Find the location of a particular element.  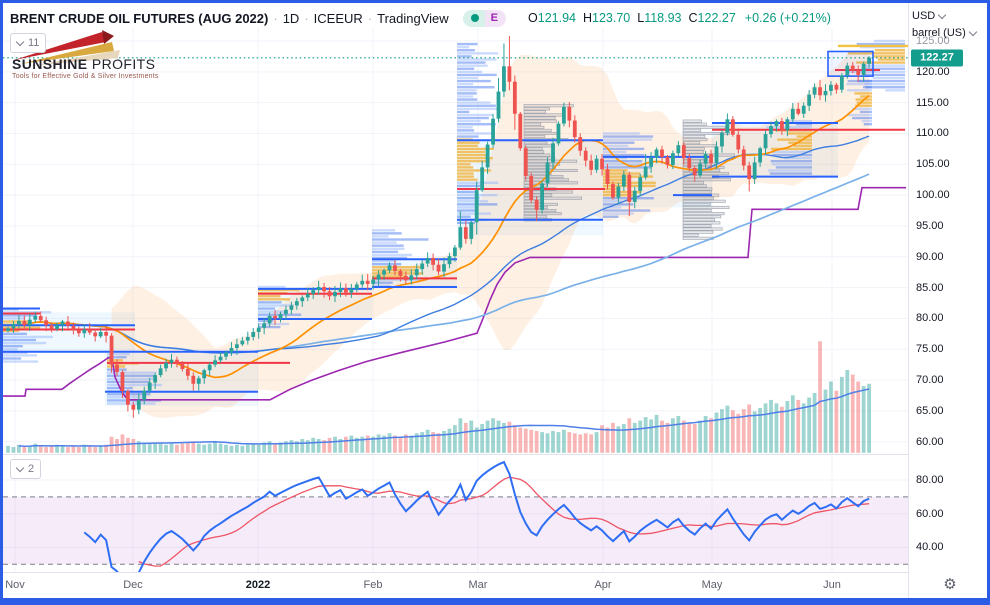

time-axis-label: Dec is located at coordinates (133, 585).